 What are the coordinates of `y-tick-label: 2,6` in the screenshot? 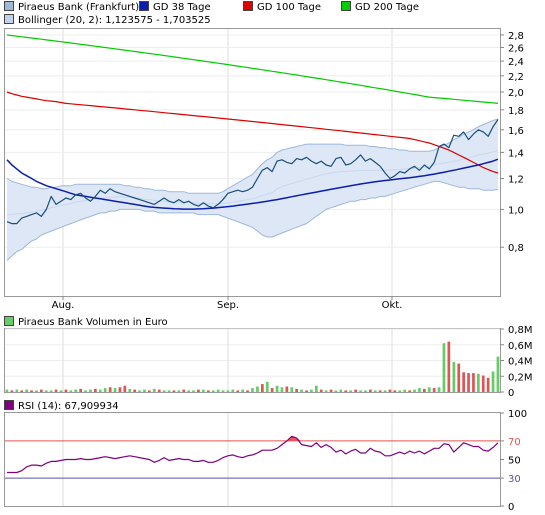 It's located at (516, 49).